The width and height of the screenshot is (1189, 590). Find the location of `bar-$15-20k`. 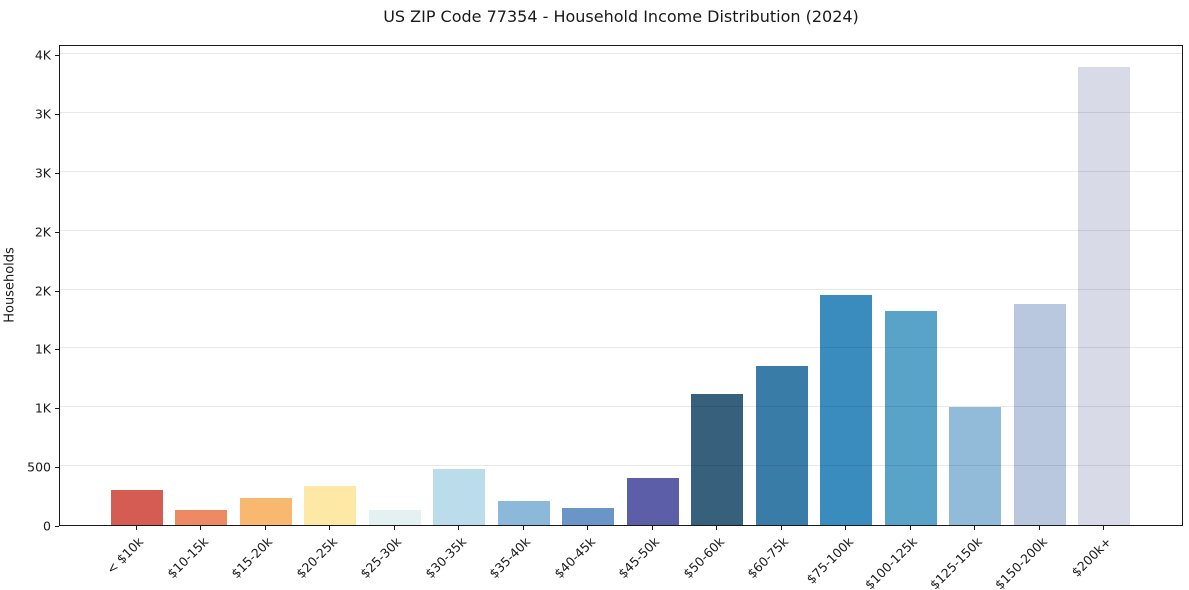

bar-$15-20k is located at coordinates (265, 511).